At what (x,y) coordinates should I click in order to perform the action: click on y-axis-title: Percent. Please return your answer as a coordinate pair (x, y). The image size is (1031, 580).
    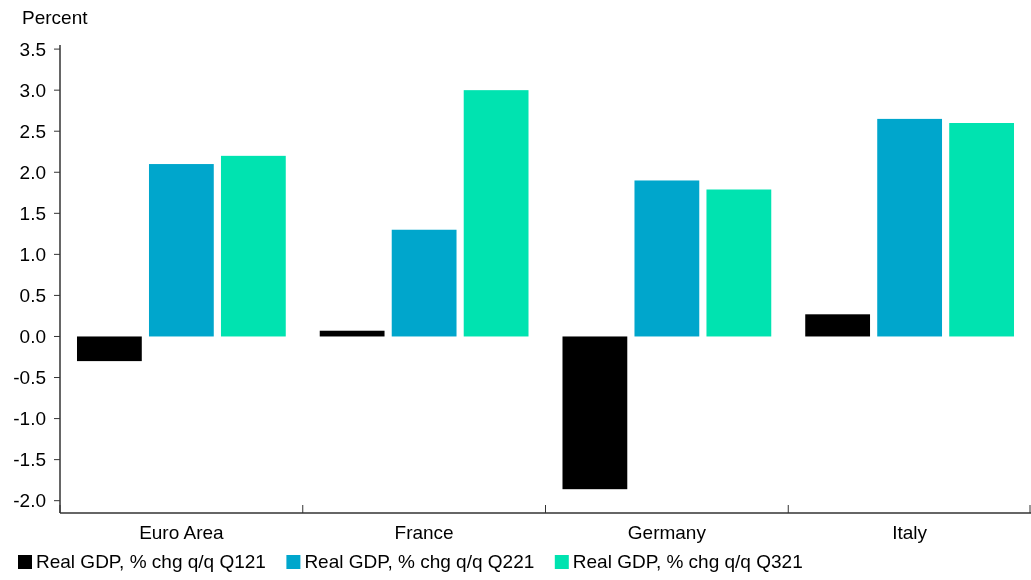
    Looking at the image, I should click on (55, 17).